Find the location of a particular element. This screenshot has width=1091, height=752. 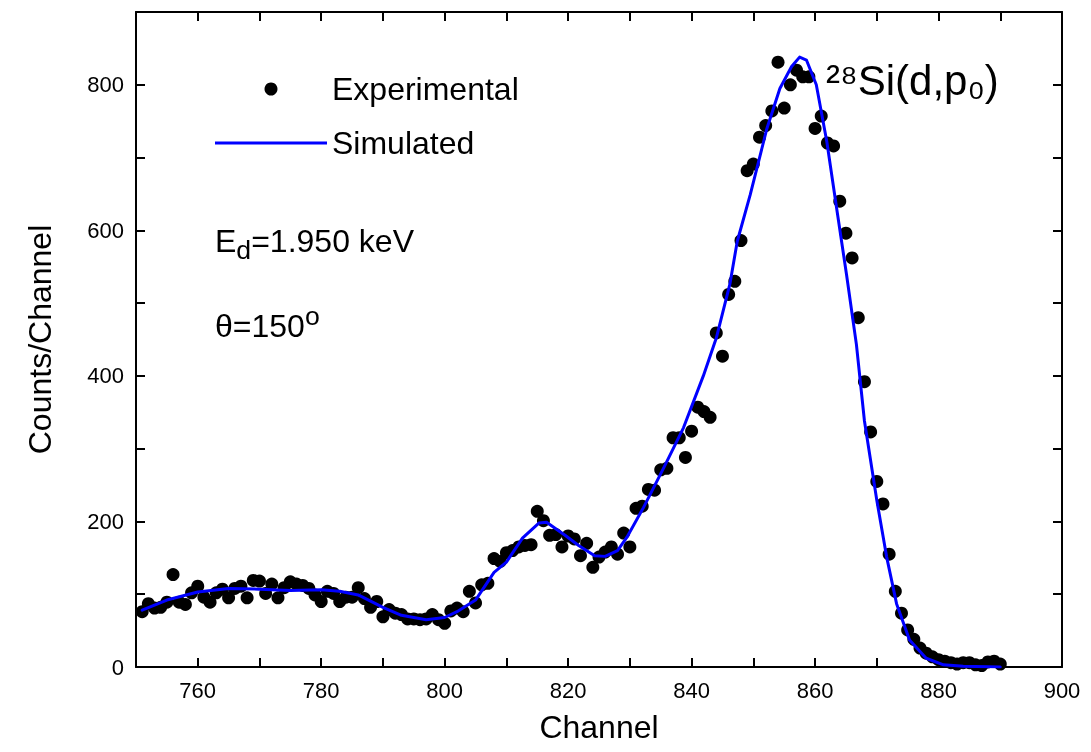

x-tick-label: 880 is located at coordinates (938, 690).